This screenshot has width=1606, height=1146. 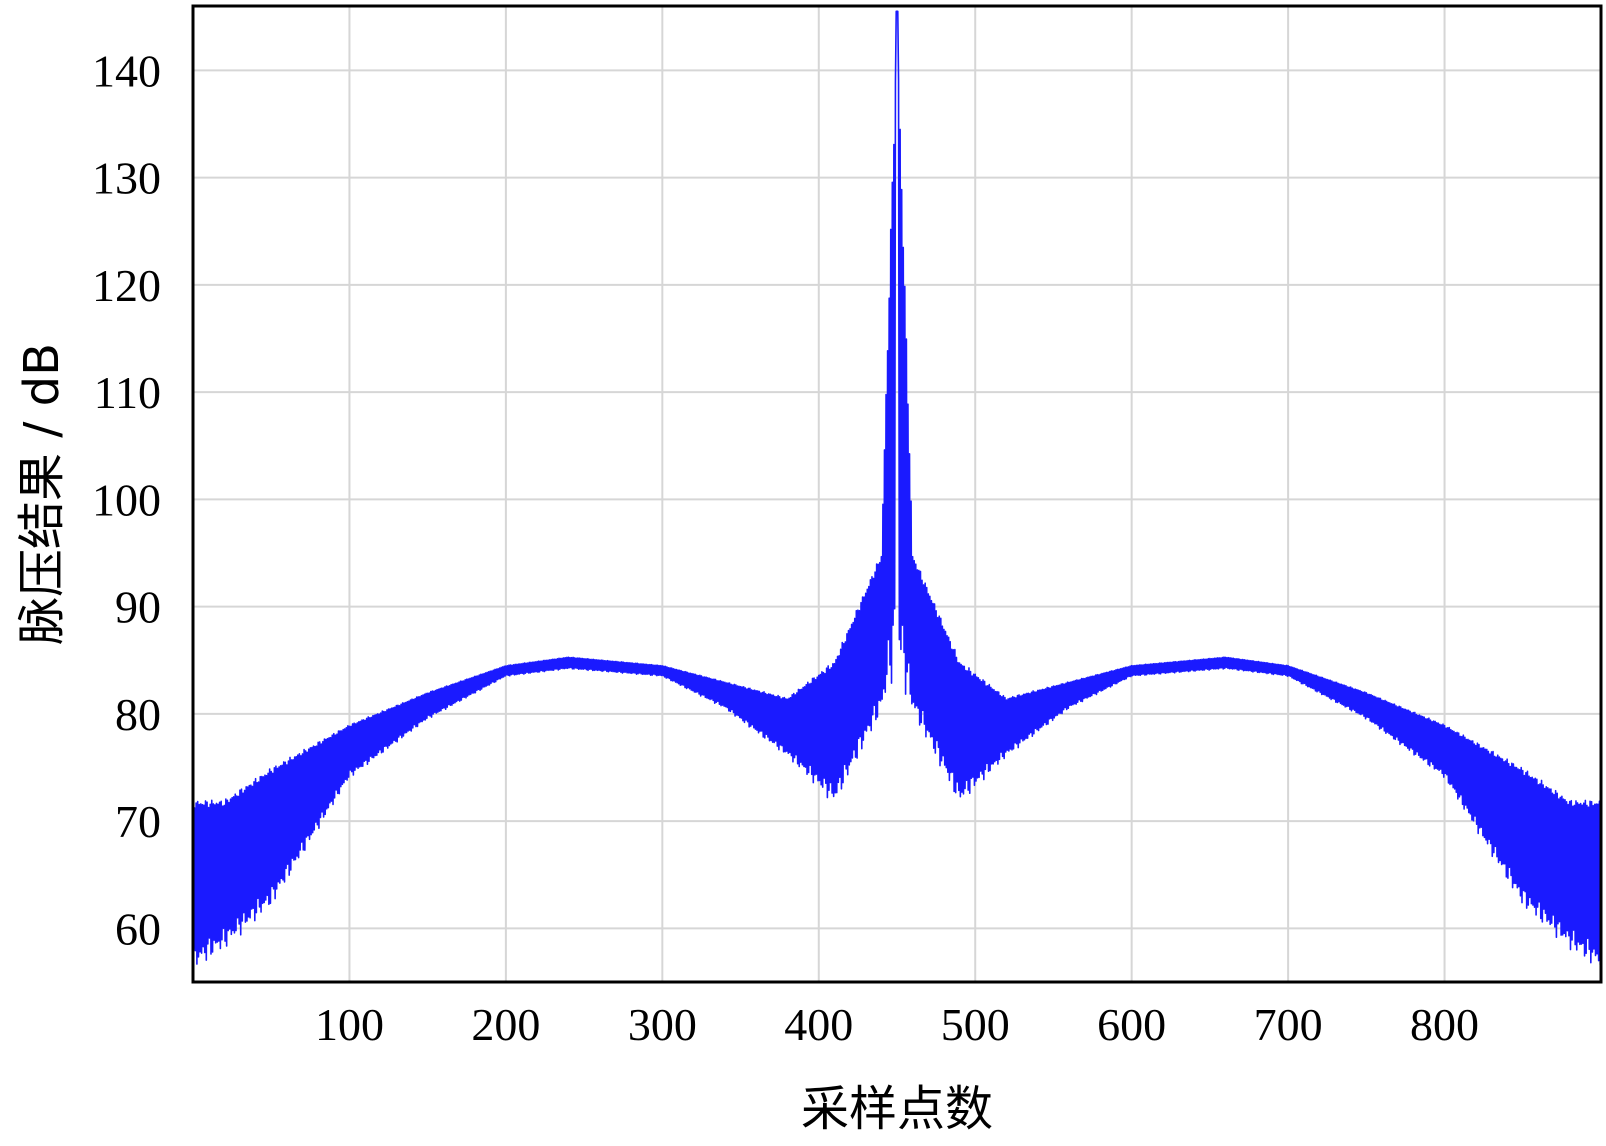 I want to click on x-tick-label: 700, so click(x=1288, y=1024).